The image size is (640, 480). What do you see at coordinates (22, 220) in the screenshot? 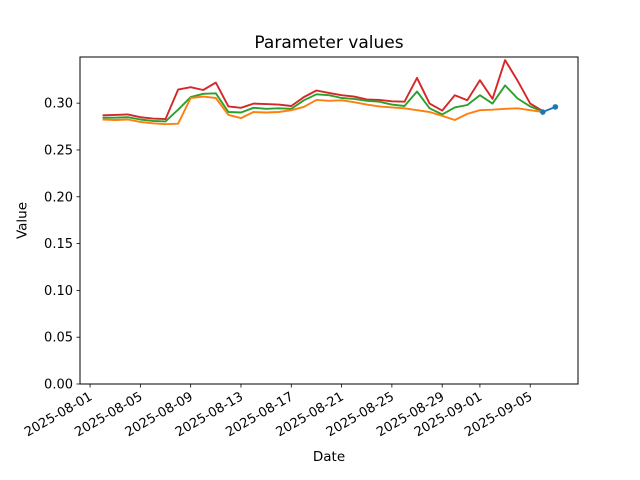
I see `y-axis-label: Value` at bounding box center [22, 220].